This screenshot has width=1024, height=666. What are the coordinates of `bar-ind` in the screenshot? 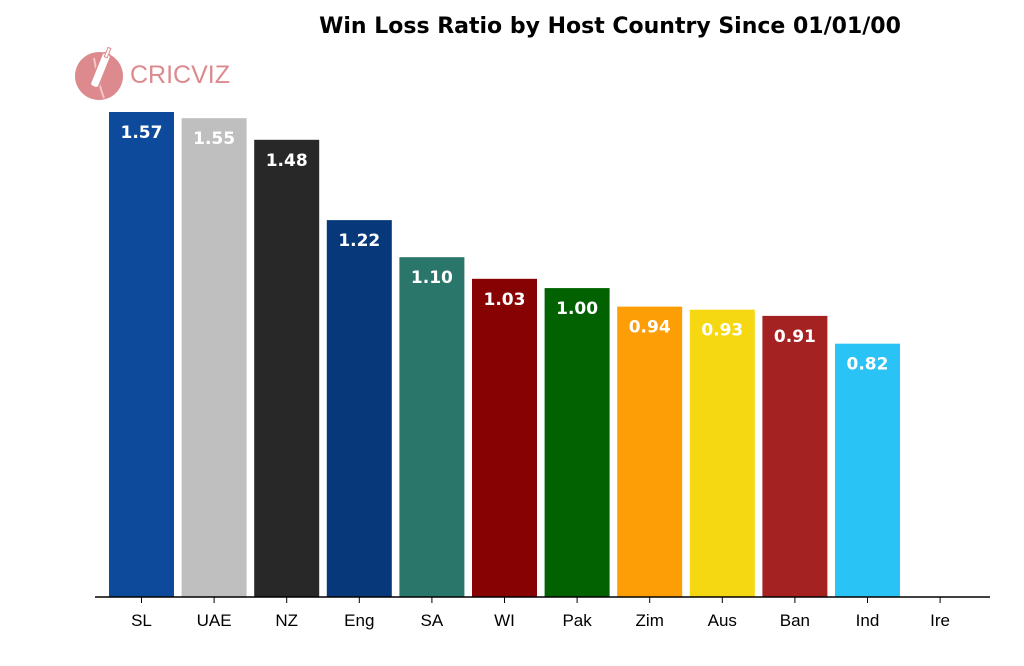 It's located at (867, 470).